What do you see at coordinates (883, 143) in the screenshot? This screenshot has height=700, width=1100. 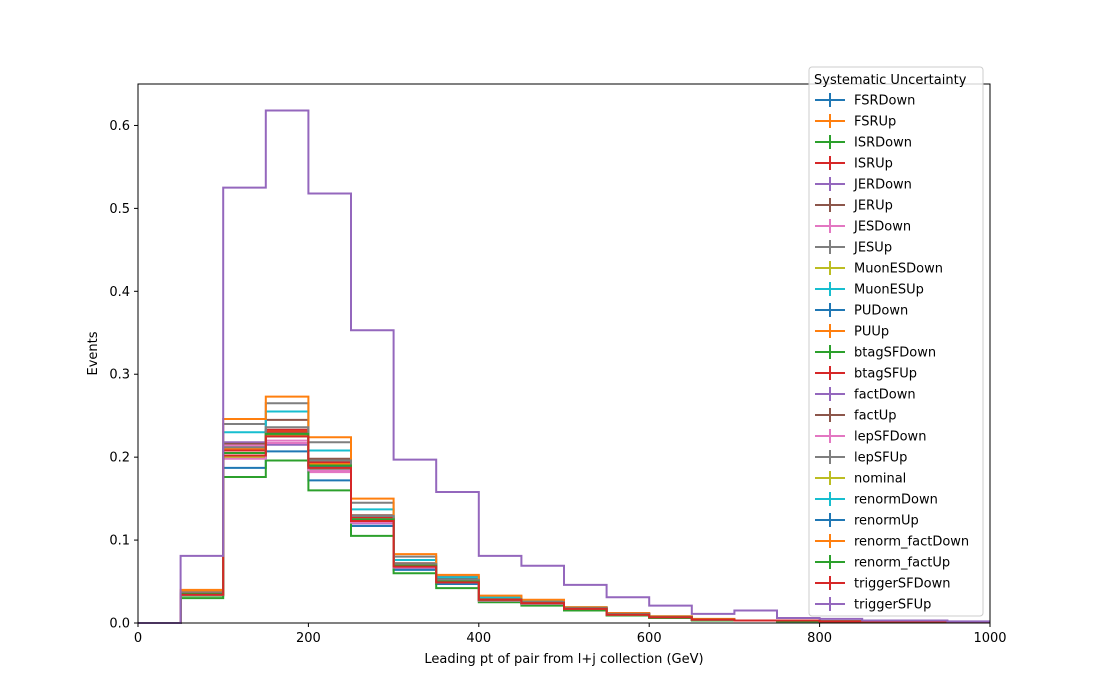 I see `legend-label: ISRDown` at bounding box center [883, 143].